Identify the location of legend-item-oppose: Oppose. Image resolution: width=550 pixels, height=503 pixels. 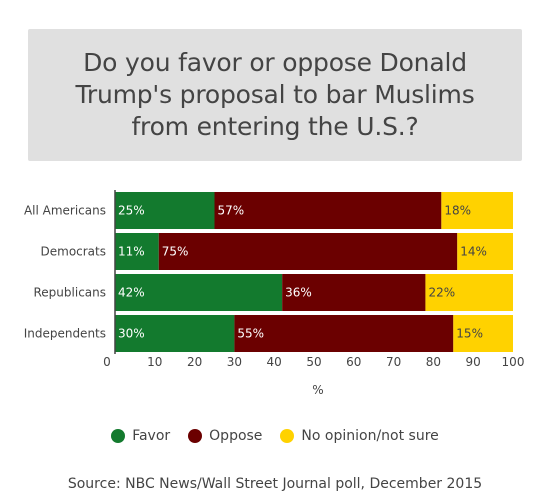
(225, 436).